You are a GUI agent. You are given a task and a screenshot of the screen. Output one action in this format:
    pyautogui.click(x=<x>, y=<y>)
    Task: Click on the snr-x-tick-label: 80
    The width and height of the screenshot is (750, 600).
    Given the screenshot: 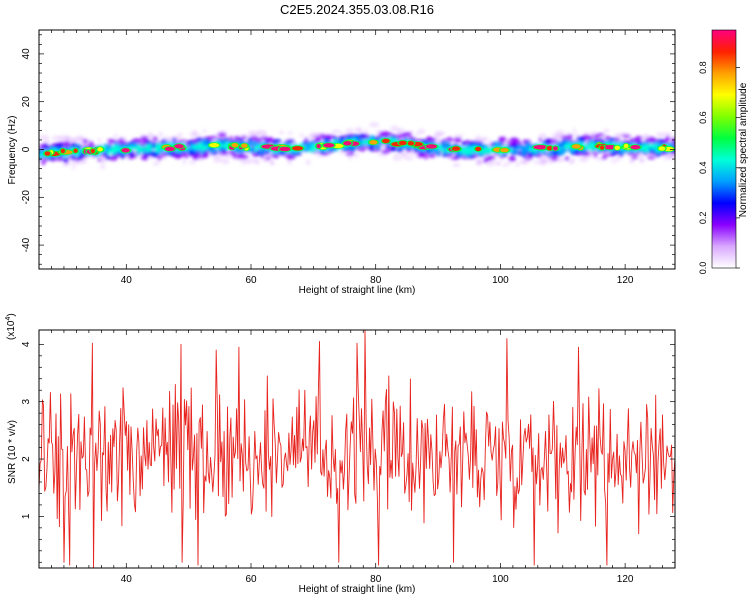 What is the action you would take?
    pyautogui.click(x=376, y=579)
    